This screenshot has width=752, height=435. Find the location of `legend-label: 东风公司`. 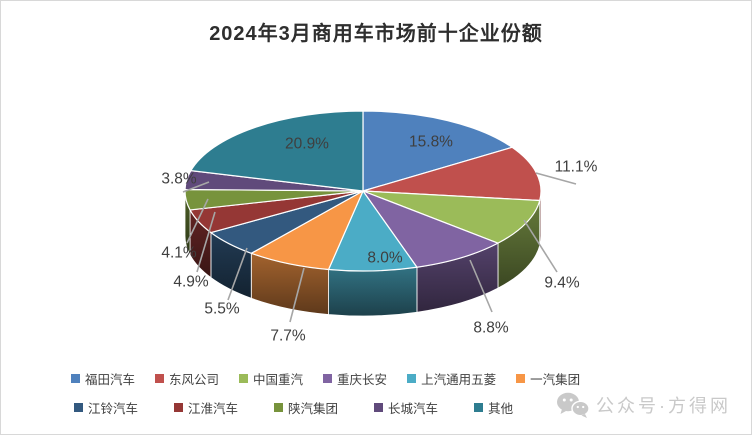

legend-label: 东风公司 is located at coordinates (194, 380).